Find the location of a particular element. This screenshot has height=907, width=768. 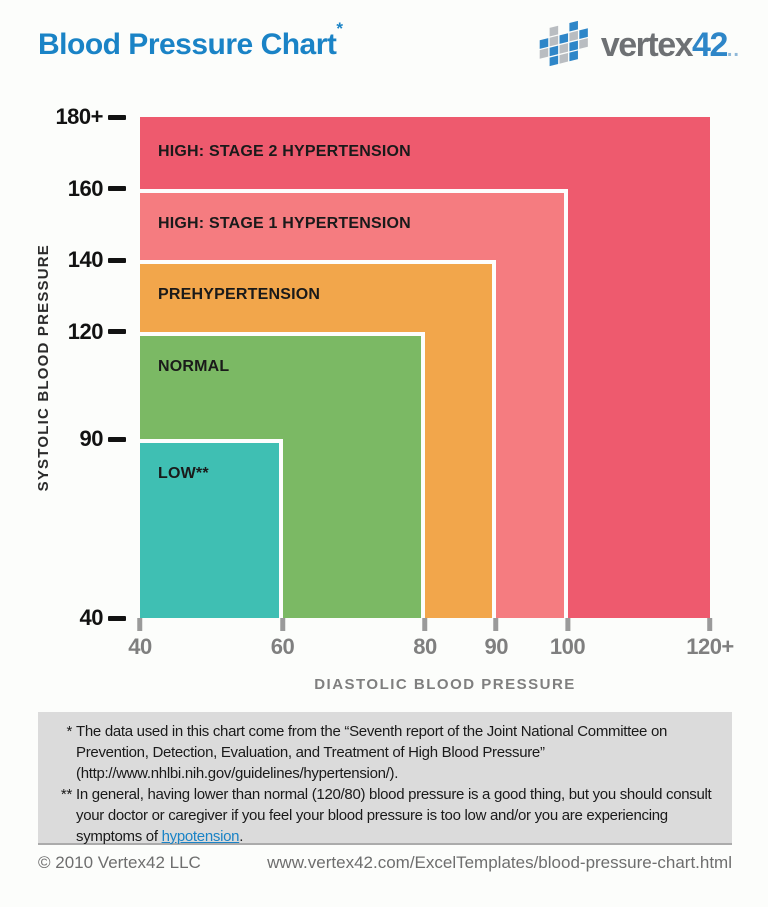

x-tick-40: 40 is located at coordinates (140, 639).